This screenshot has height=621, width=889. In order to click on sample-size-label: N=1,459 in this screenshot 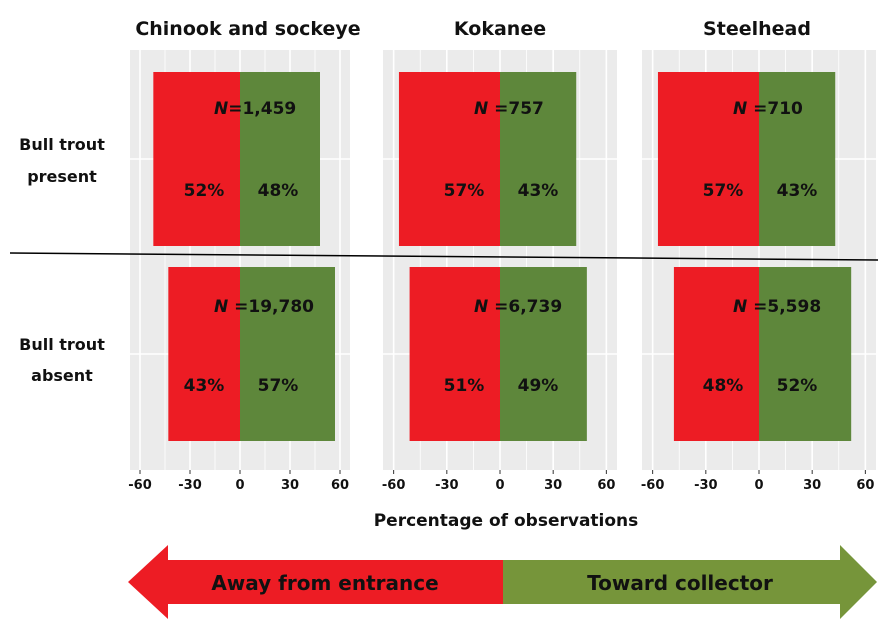, I will do `click(255, 109)`.